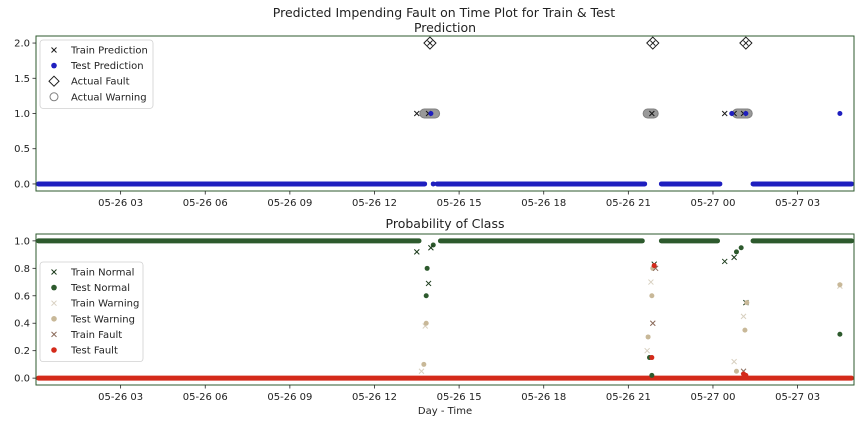 Image resolution: width=864 pixels, height=428 pixels. I want to click on legend-label: Train Prediction, so click(109, 51).